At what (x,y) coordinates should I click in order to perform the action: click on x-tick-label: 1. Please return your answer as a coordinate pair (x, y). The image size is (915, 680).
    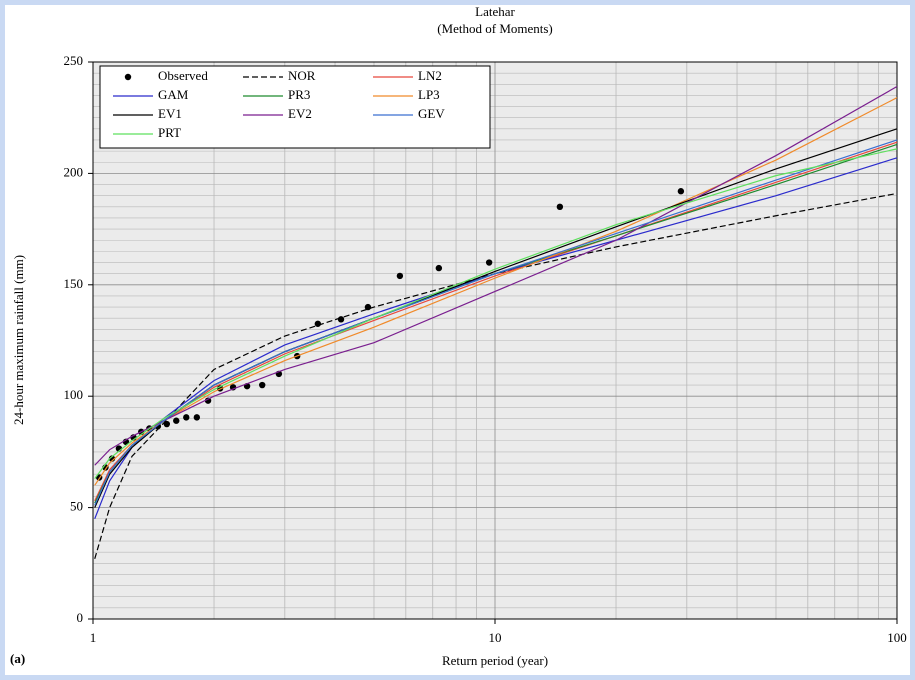
    Looking at the image, I should click on (93, 637).